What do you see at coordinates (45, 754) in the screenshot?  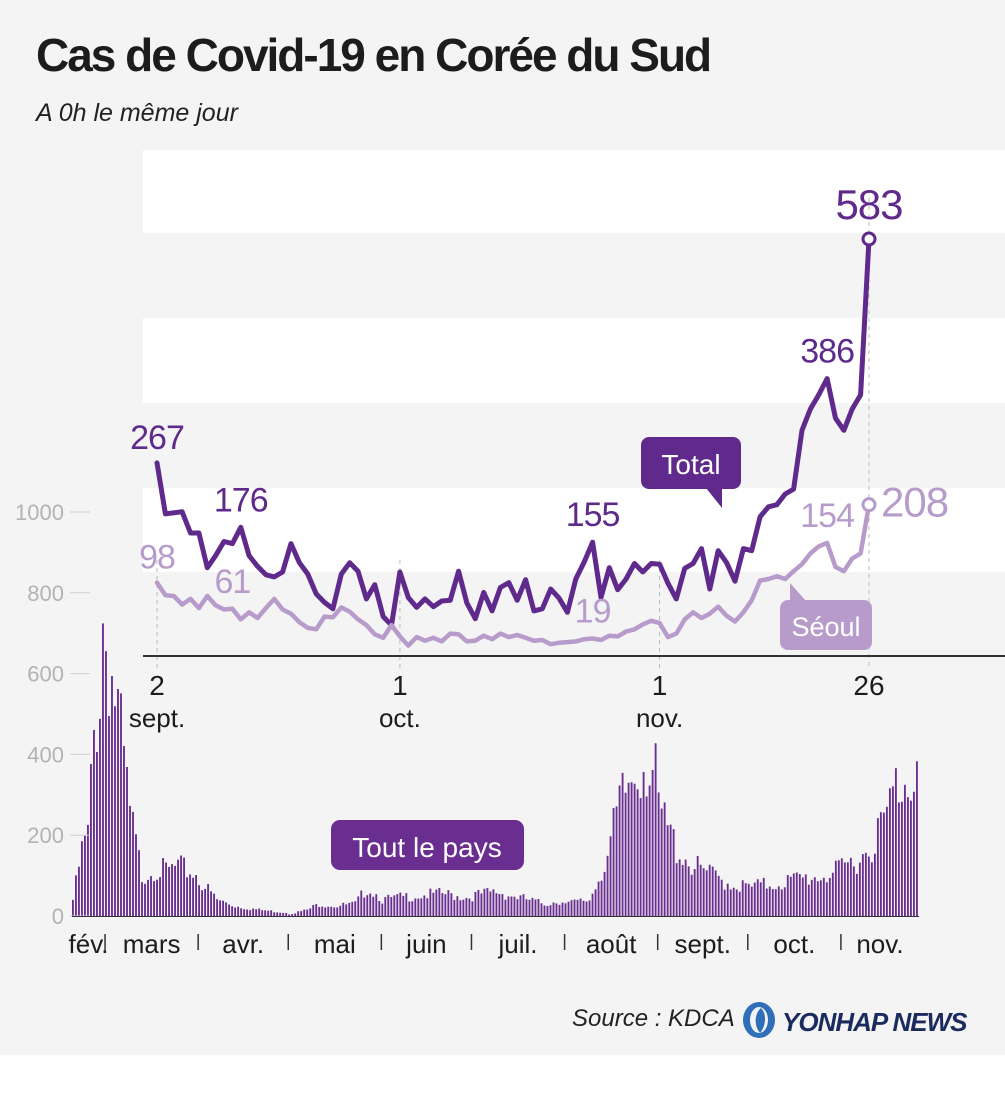 I see `y-tick-label: 400` at bounding box center [45, 754].